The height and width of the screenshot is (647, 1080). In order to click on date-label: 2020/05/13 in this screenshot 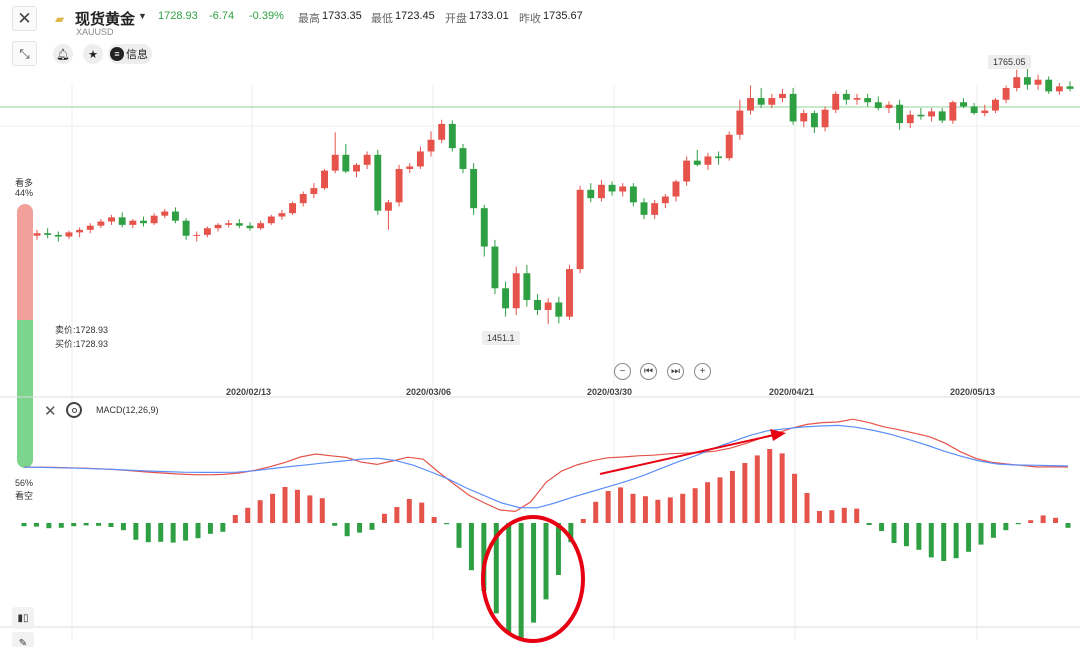, I will do `click(973, 392)`.